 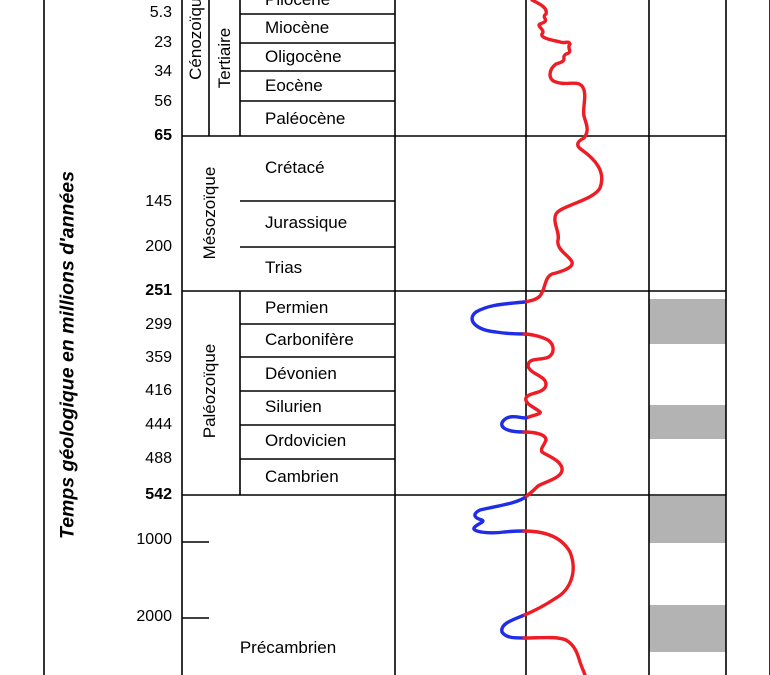 What do you see at coordinates (158, 246) in the screenshot?
I see `tick-label: 200` at bounding box center [158, 246].